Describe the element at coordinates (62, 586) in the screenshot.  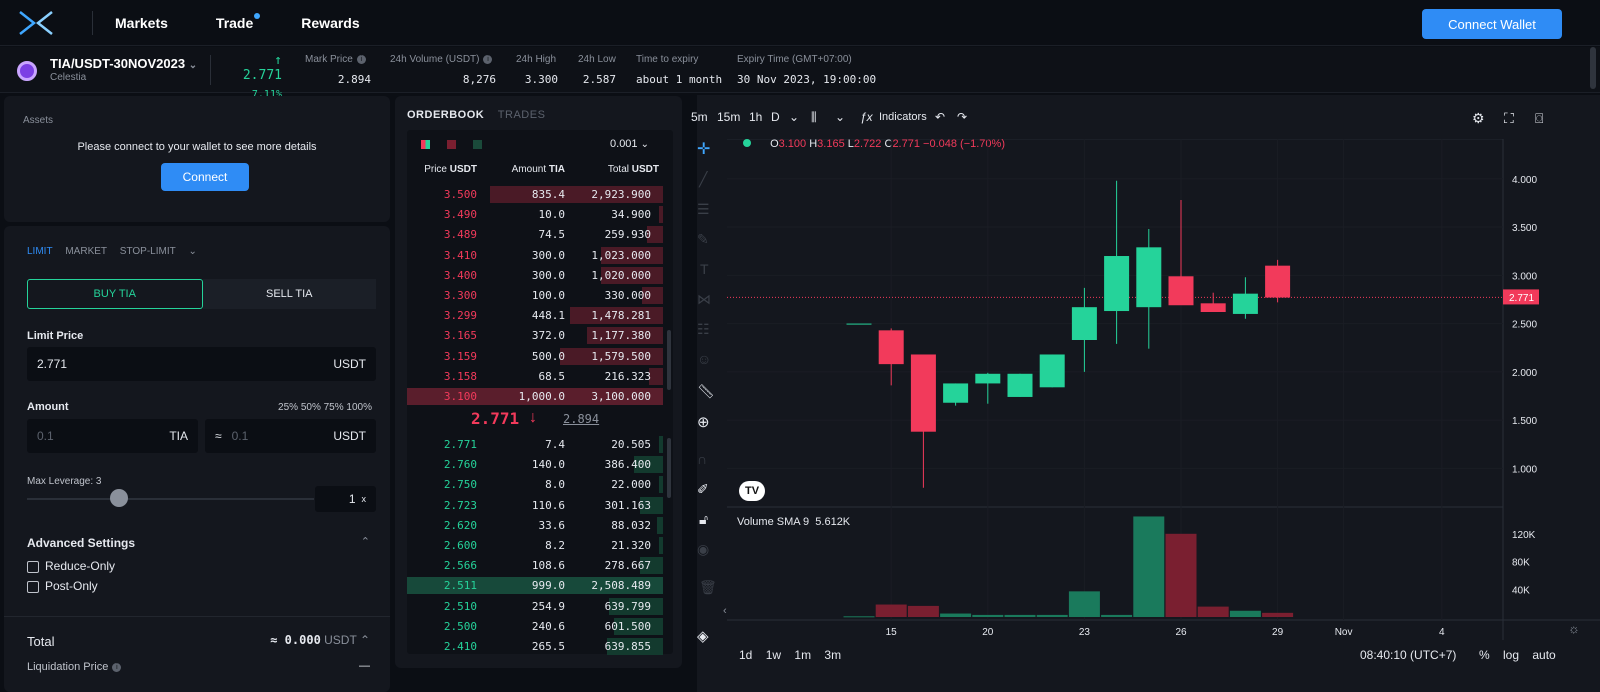
I see `post-only-checkbox: Post-Only` at that location.